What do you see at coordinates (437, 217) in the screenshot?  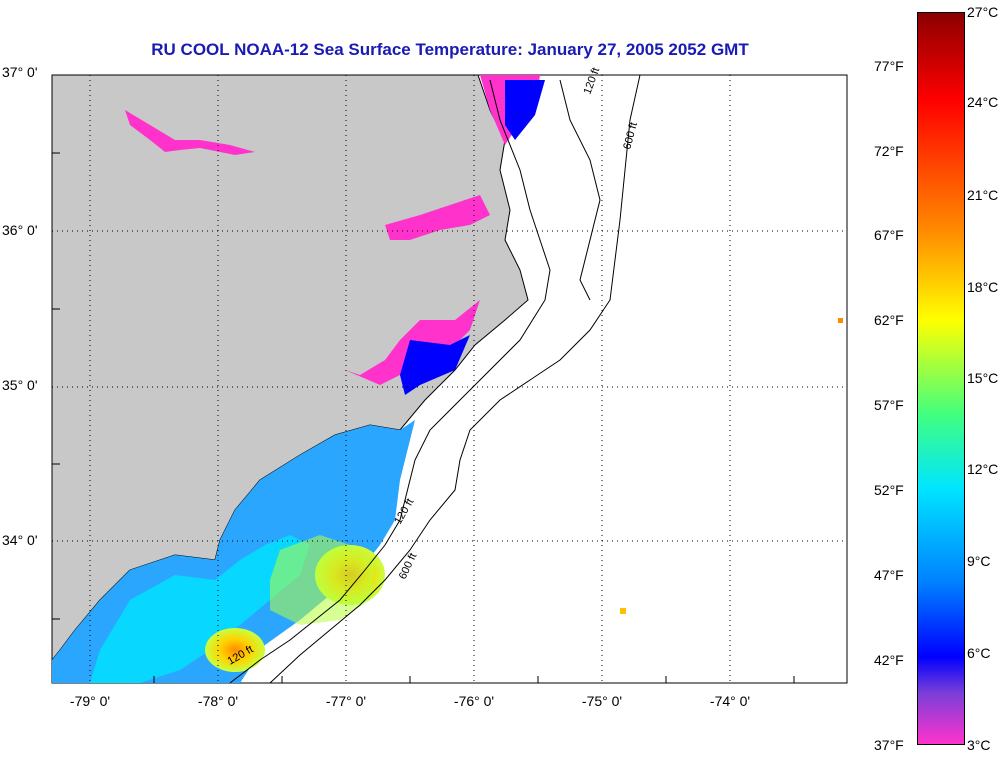 I see `estuary-albemarle` at bounding box center [437, 217].